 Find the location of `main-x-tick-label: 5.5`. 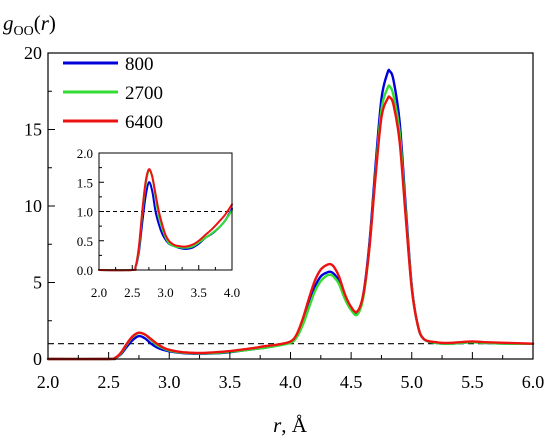

main-x-tick-label: 5.5 is located at coordinates (472, 382).